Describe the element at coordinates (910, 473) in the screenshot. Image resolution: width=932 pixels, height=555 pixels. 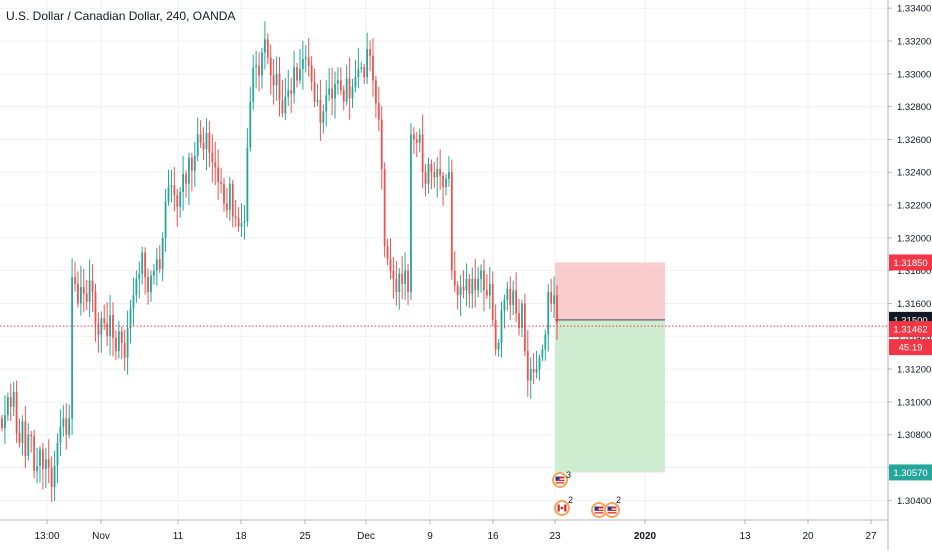
I see `target-price-badge: 1.30570` at that location.